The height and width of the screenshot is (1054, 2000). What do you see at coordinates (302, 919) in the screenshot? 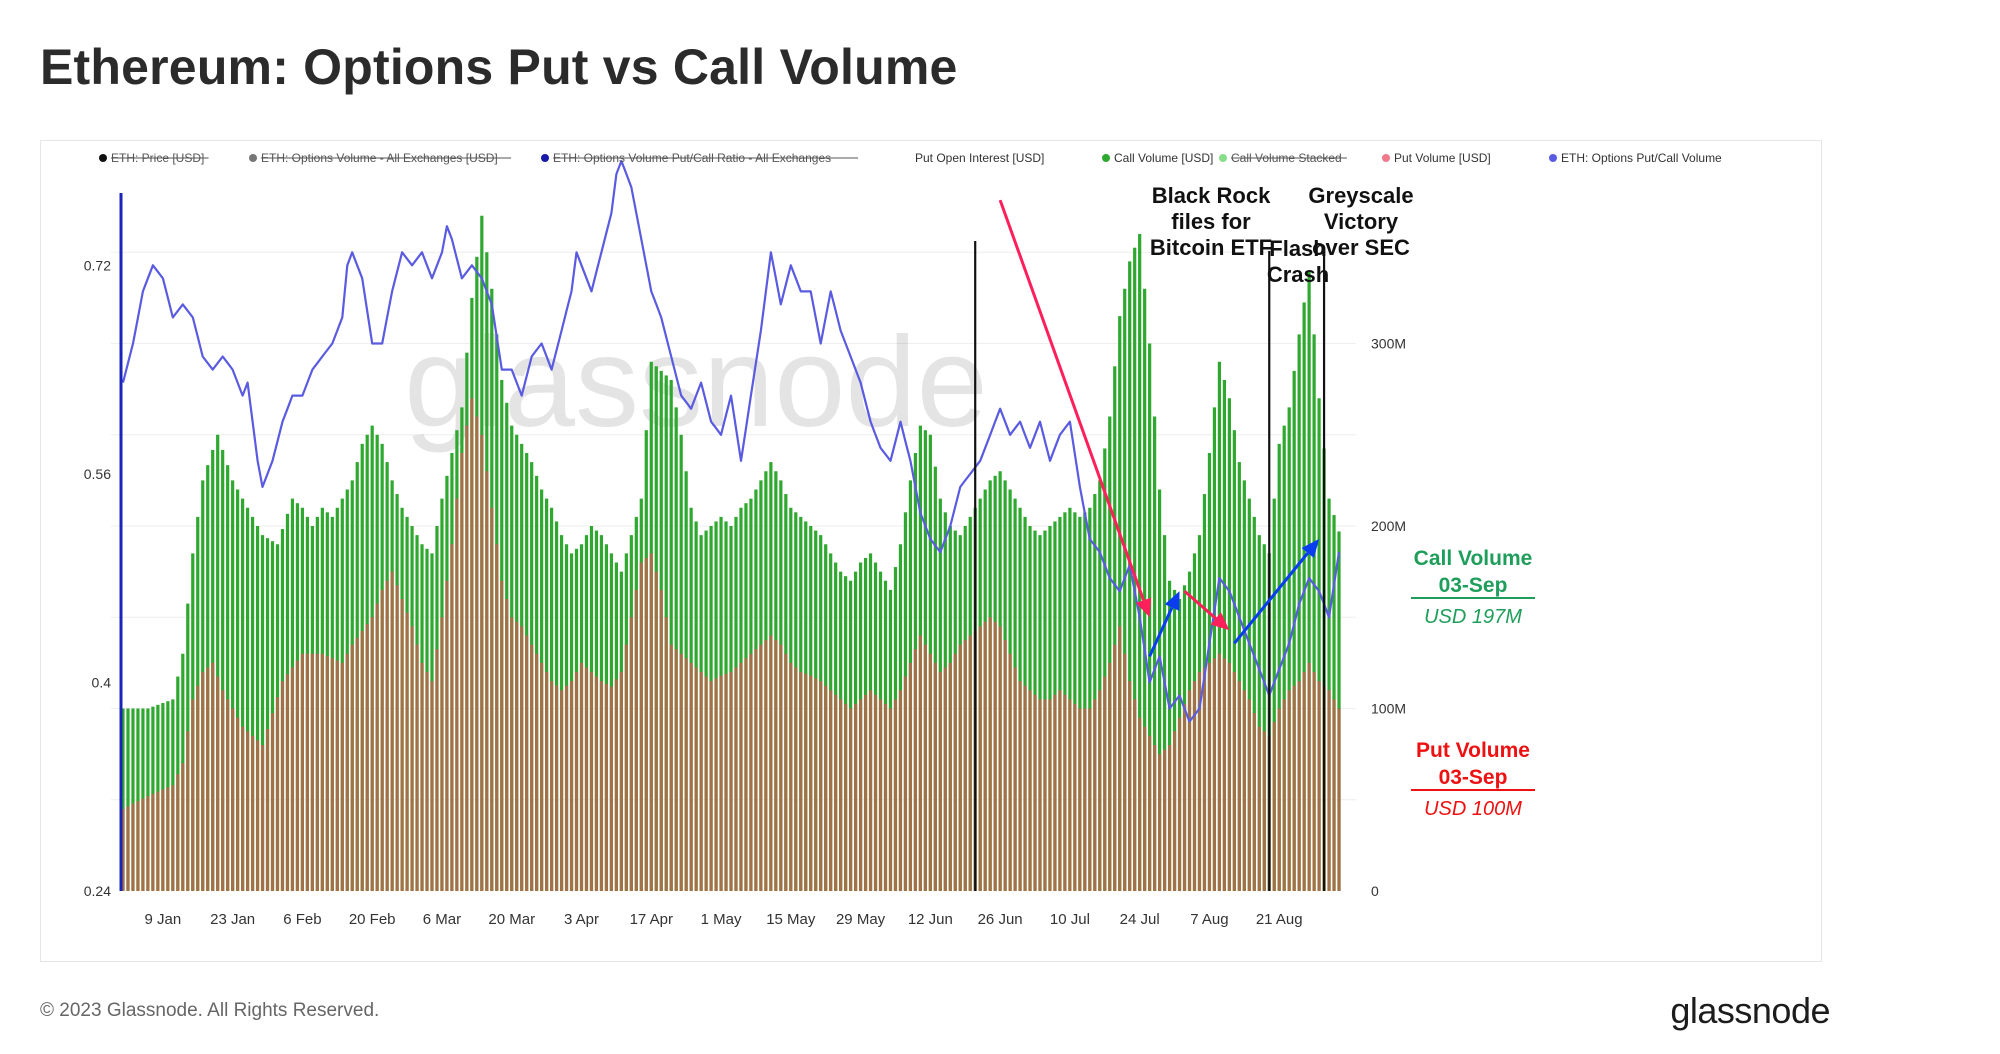
I see `x-axis-tick-label: 6 Feb` at bounding box center [302, 919].